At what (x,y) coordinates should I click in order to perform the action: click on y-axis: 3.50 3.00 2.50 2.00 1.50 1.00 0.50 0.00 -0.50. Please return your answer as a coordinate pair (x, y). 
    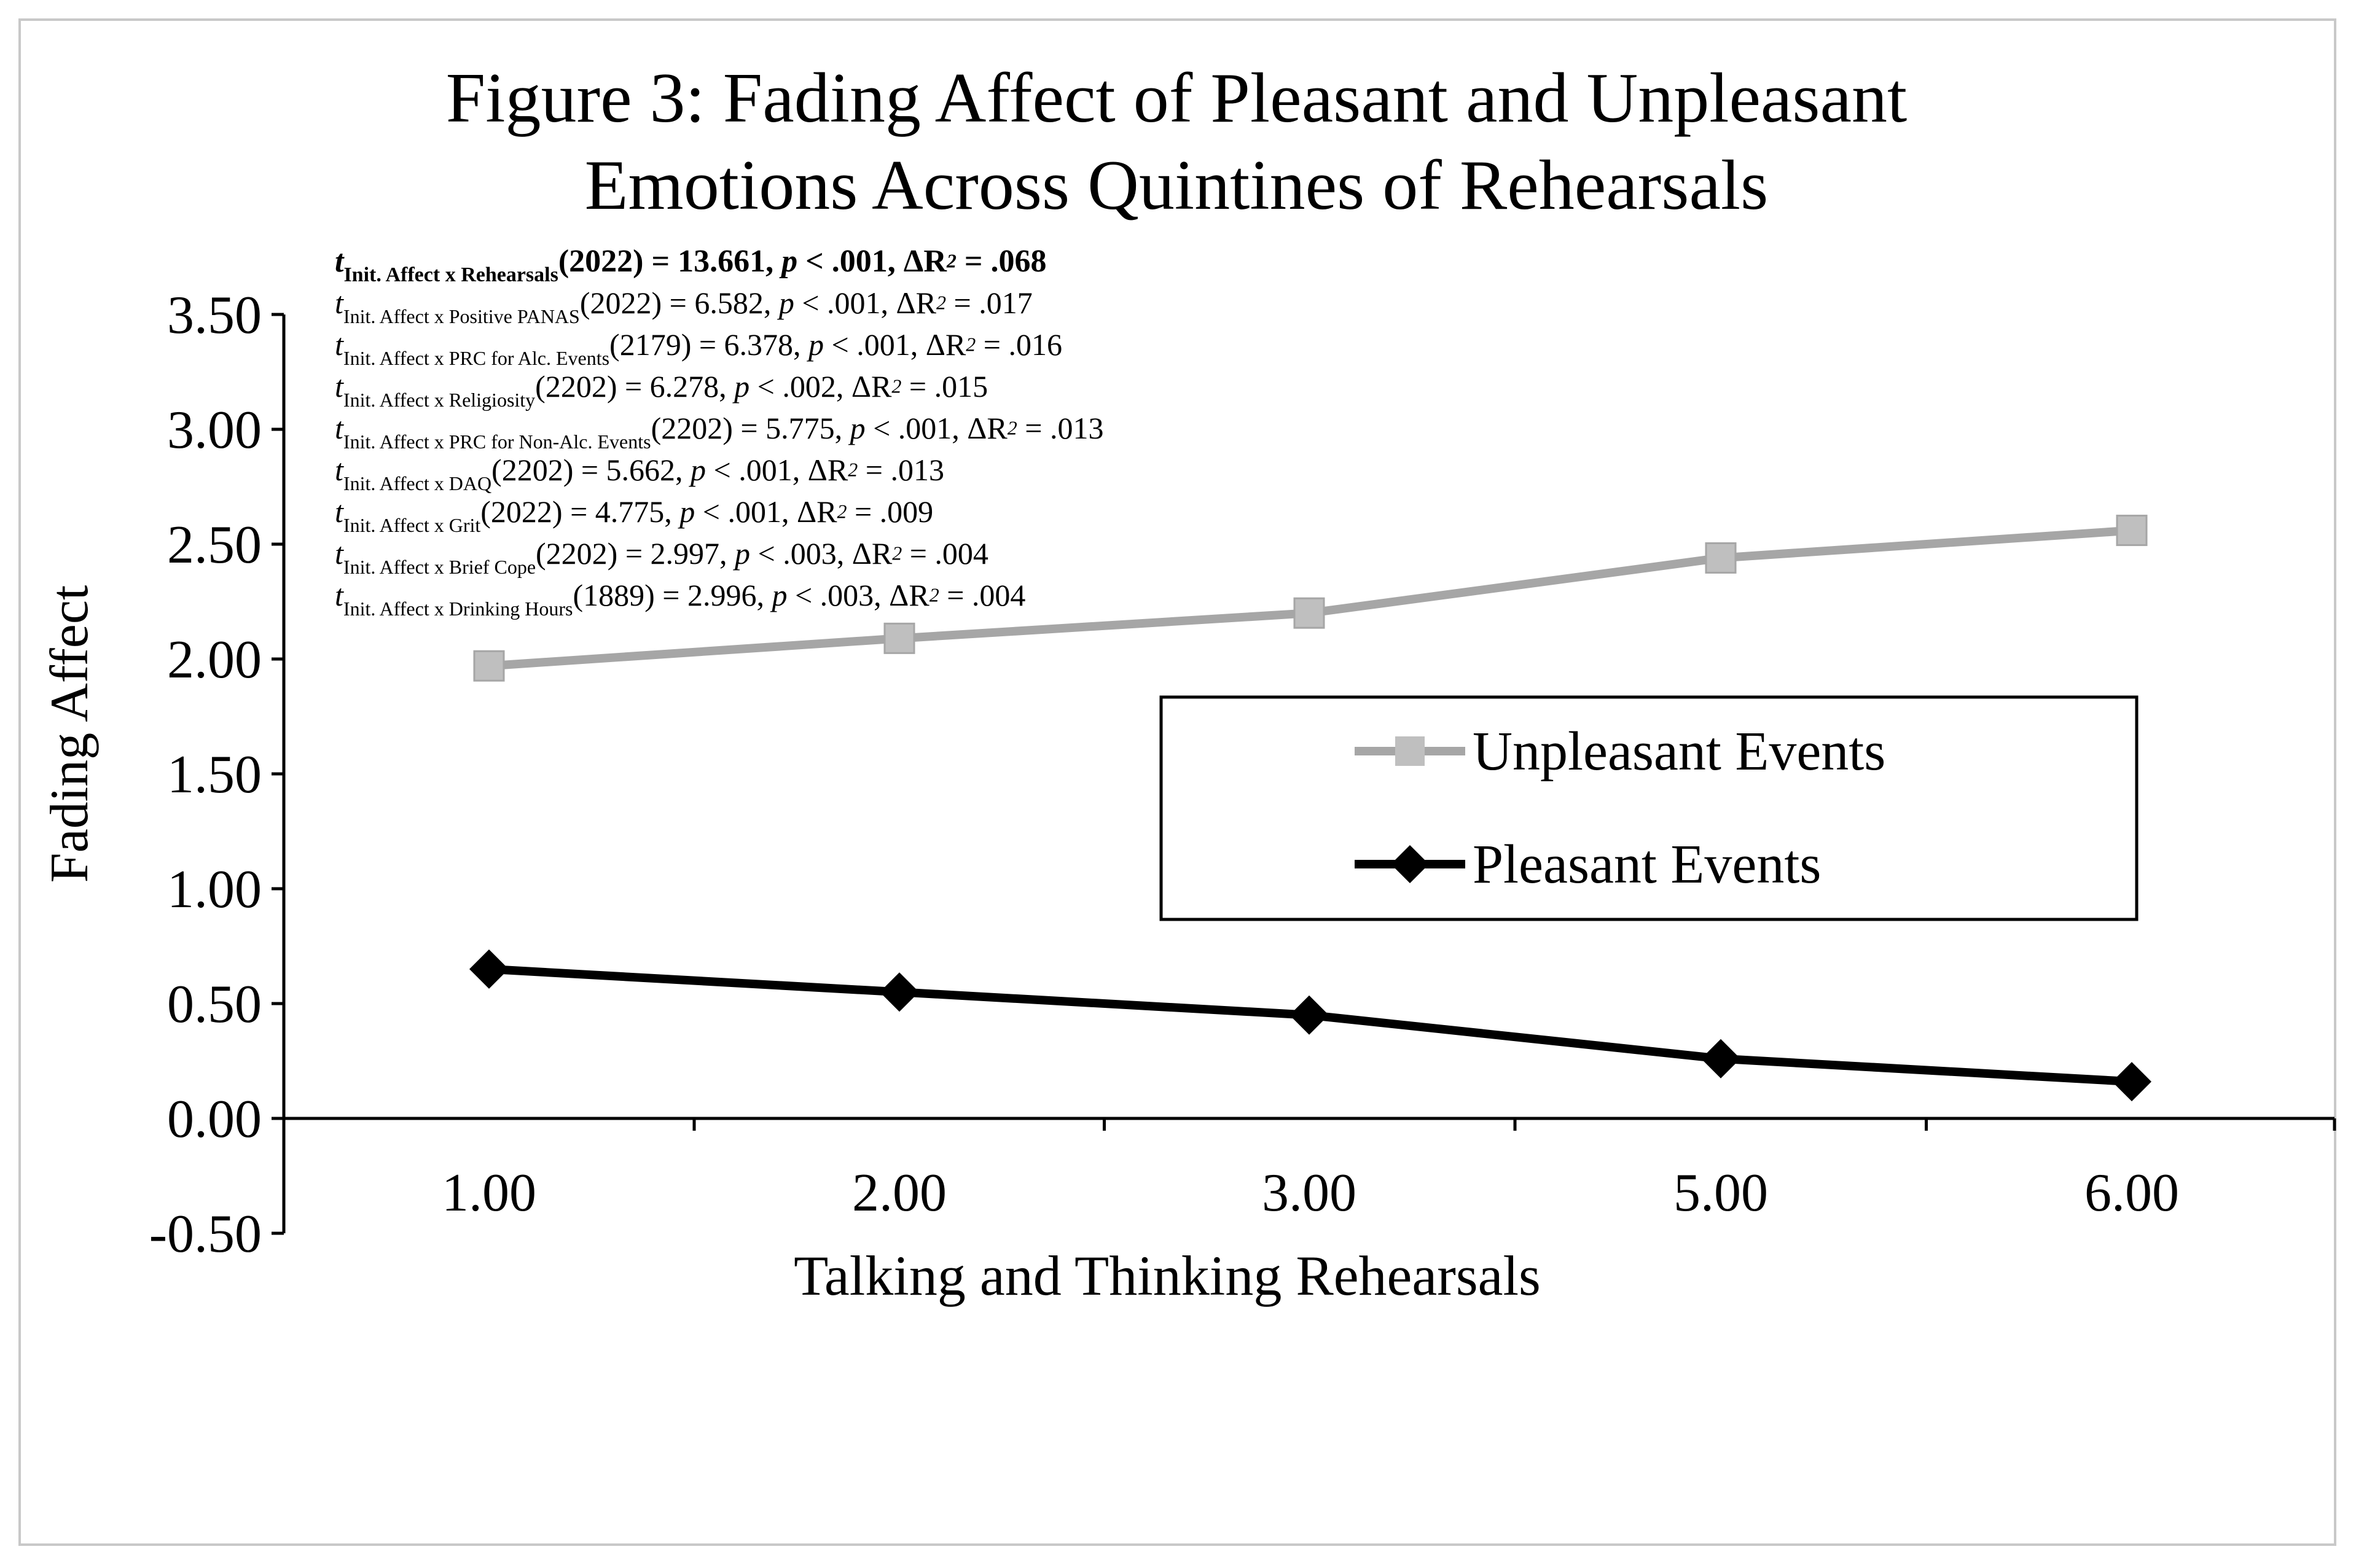
    Looking at the image, I should click on (217, 775).